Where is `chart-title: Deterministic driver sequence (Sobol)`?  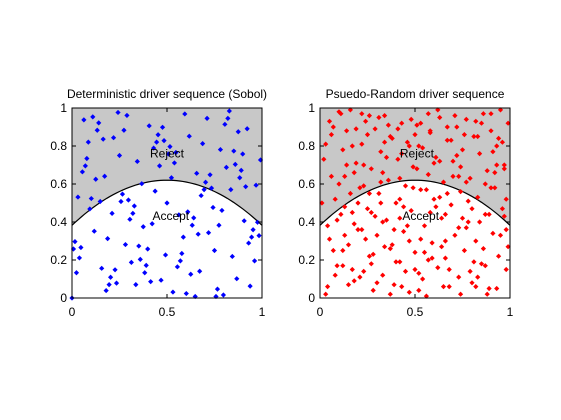
chart-title: Deterministic driver sequence (Sobol) is located at coordinates (167, 94).